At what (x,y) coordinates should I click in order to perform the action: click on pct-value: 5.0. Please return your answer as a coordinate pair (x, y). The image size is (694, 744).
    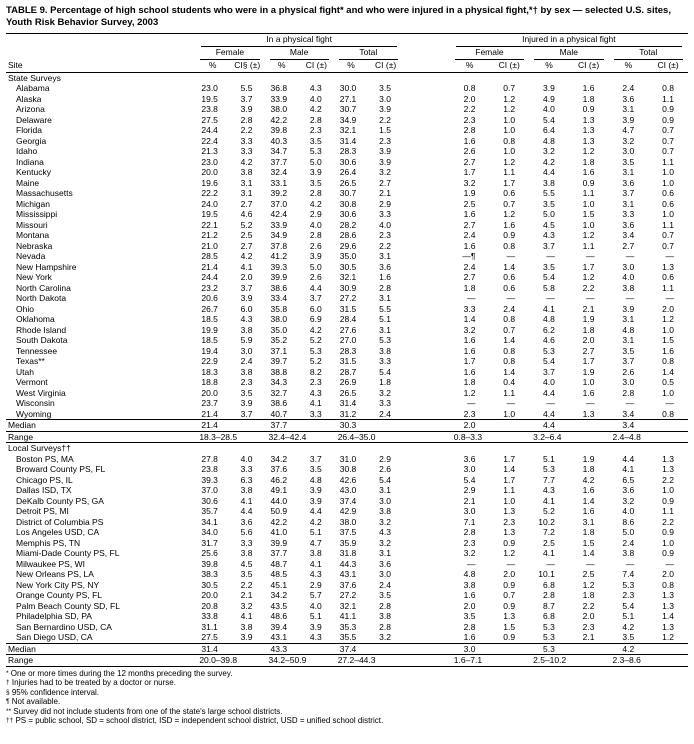
    Looking at the image, I should click on (548, 214).